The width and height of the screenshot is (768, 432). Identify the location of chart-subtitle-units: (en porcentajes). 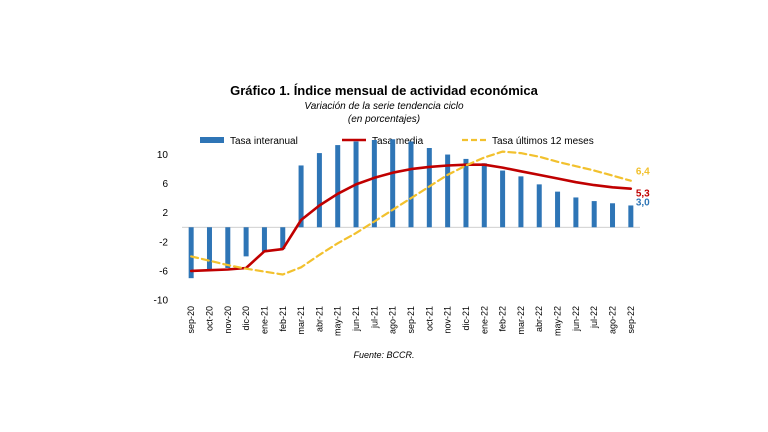
(384, 119).